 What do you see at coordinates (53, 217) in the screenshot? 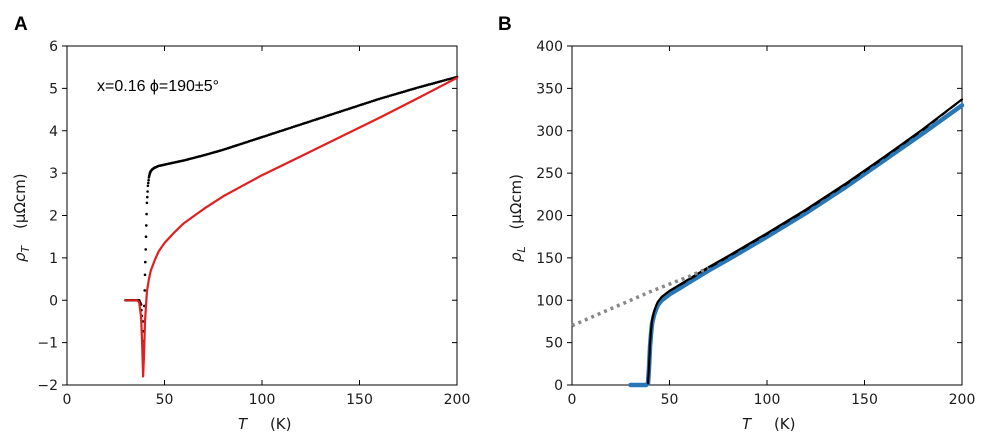
I see `y-tick-label-a: 2` at bounding box center [53, 217].